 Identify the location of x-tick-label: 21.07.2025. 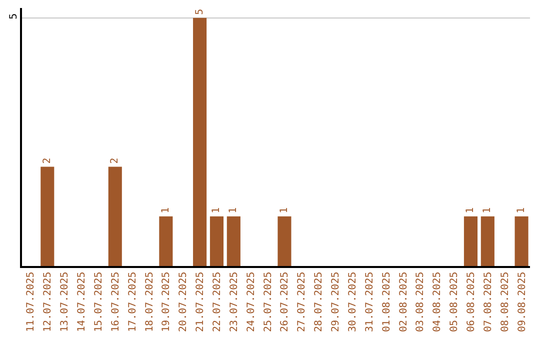
(200, 302).